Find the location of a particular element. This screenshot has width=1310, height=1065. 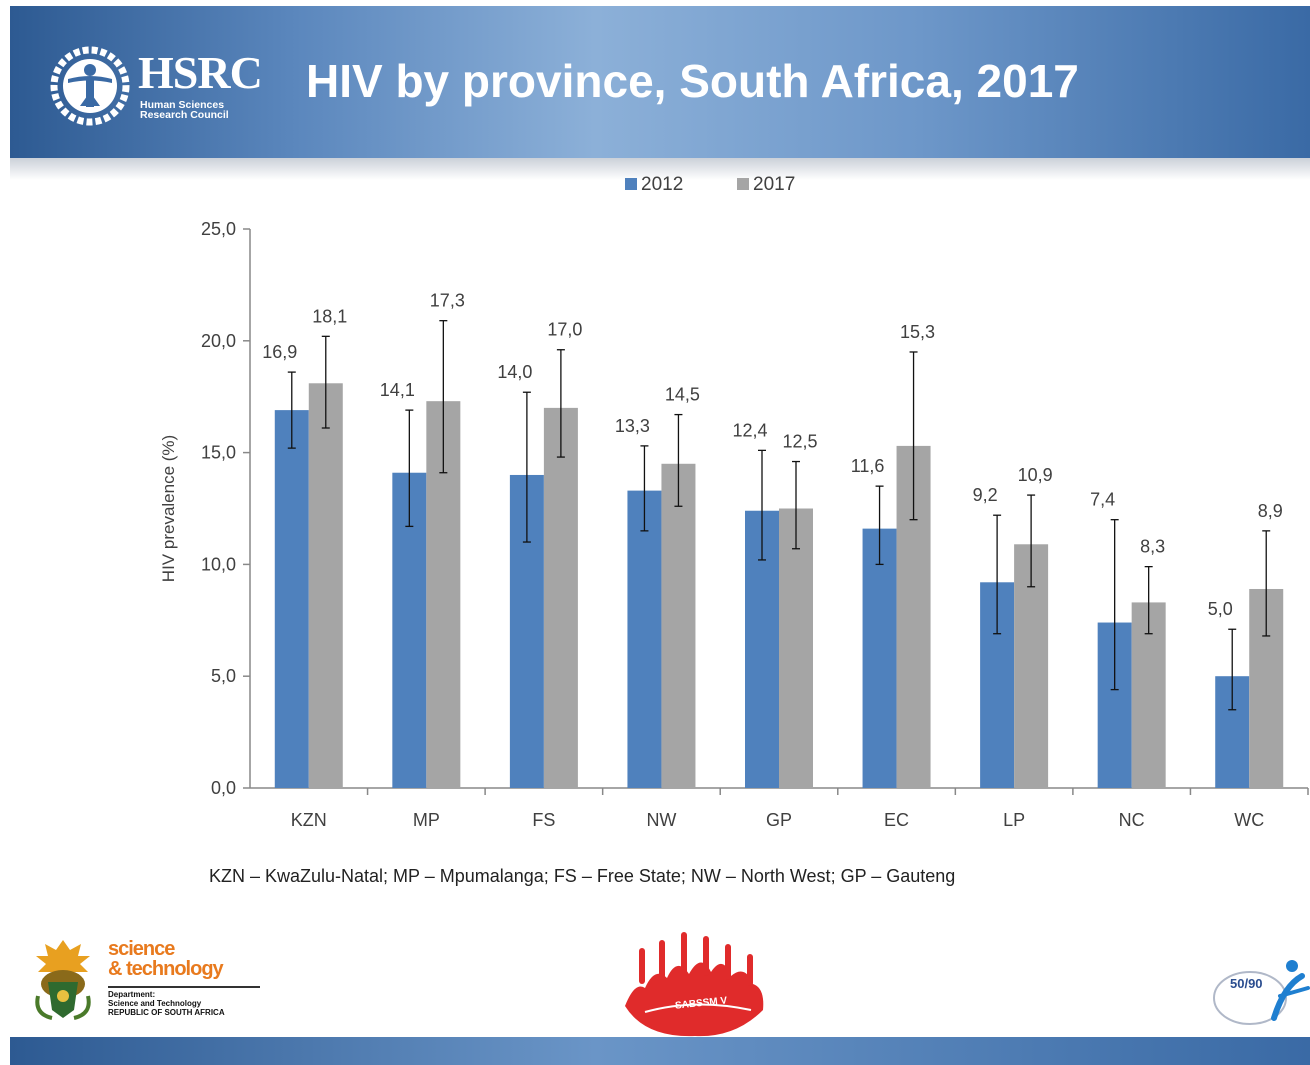

data-label-2012: 9,2 is located at coordinates (985, 495).